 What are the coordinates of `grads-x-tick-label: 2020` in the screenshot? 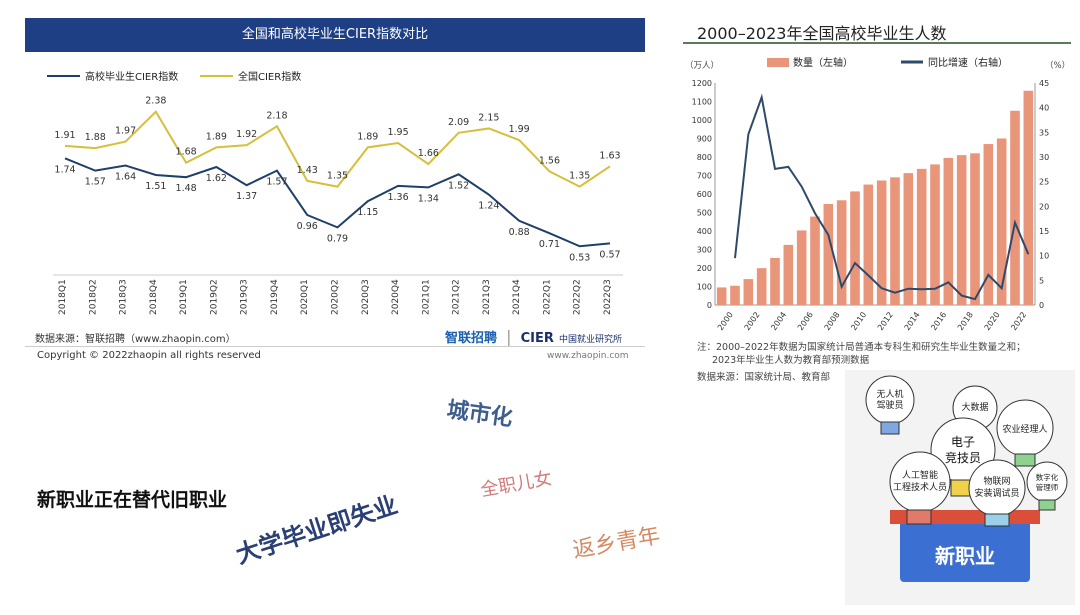 It's located at (992, 321).